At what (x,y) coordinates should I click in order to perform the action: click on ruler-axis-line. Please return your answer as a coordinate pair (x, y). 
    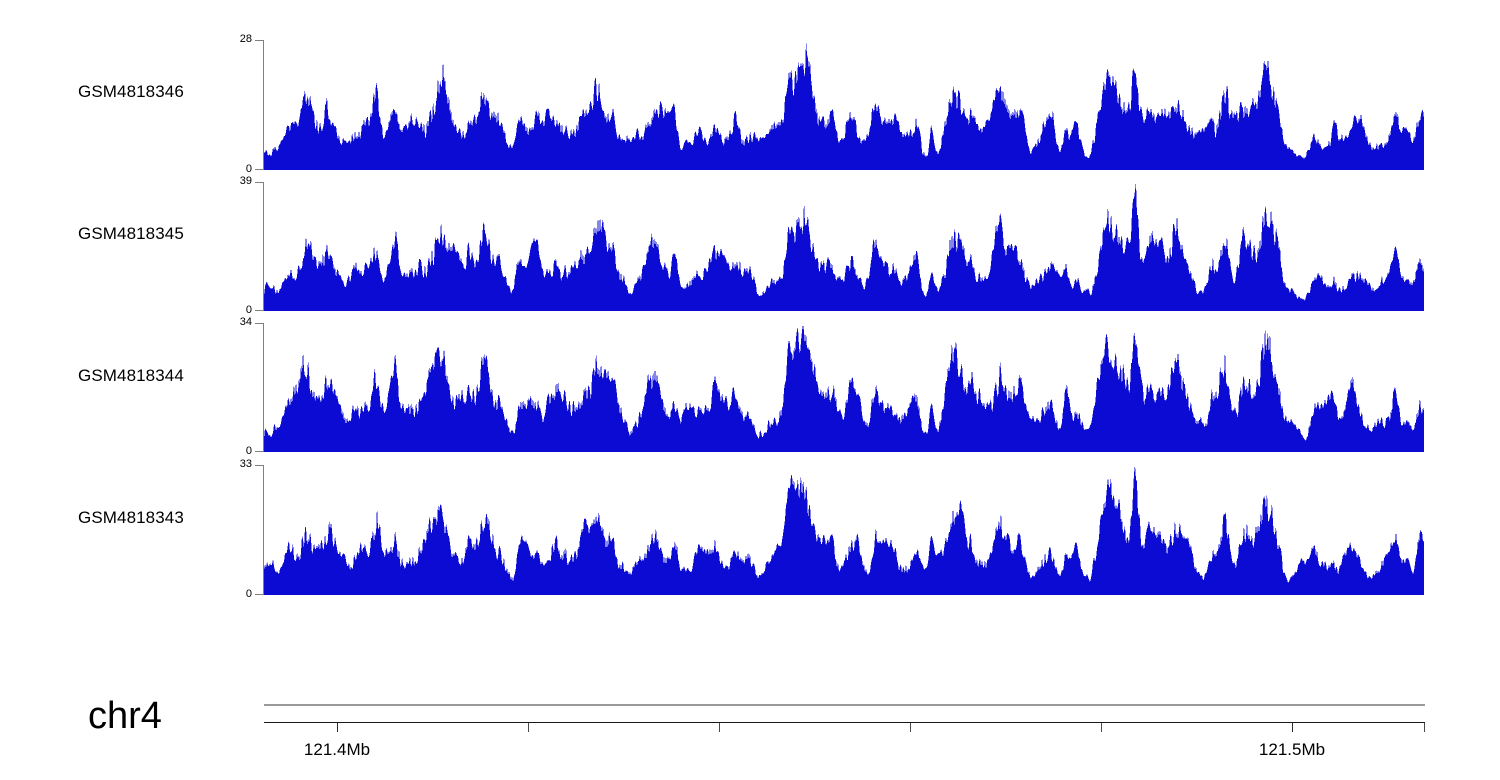
    Looking at the image, I should click on (844, 722).